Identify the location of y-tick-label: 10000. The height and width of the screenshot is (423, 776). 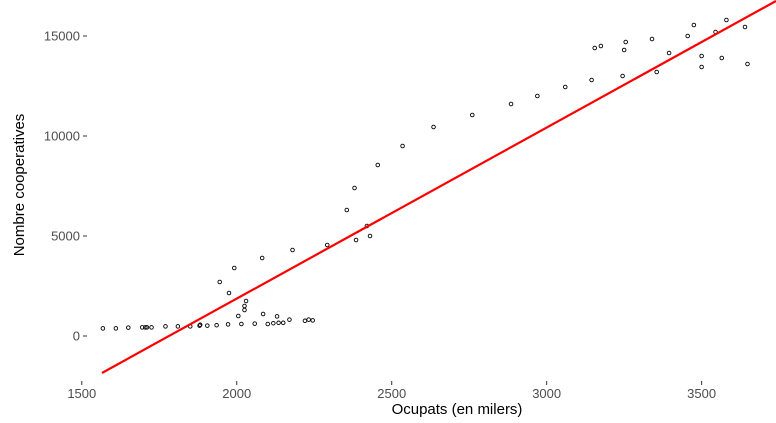
(62, 136).